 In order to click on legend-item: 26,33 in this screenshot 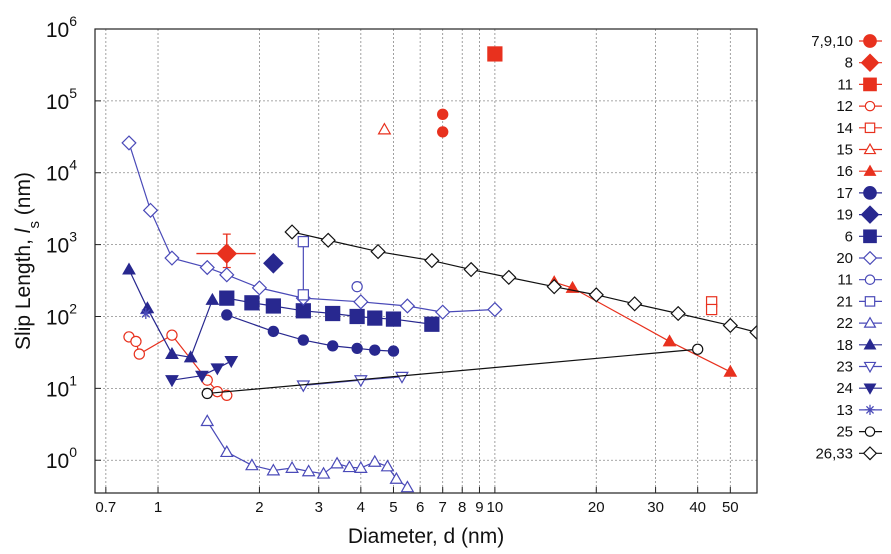, I will do `click(848, 453)`.